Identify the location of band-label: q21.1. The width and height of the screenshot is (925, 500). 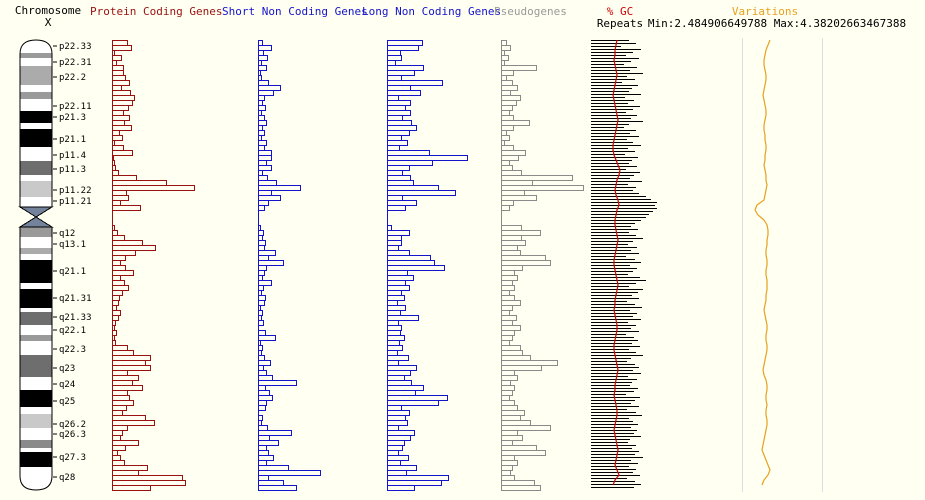
(72, 272).